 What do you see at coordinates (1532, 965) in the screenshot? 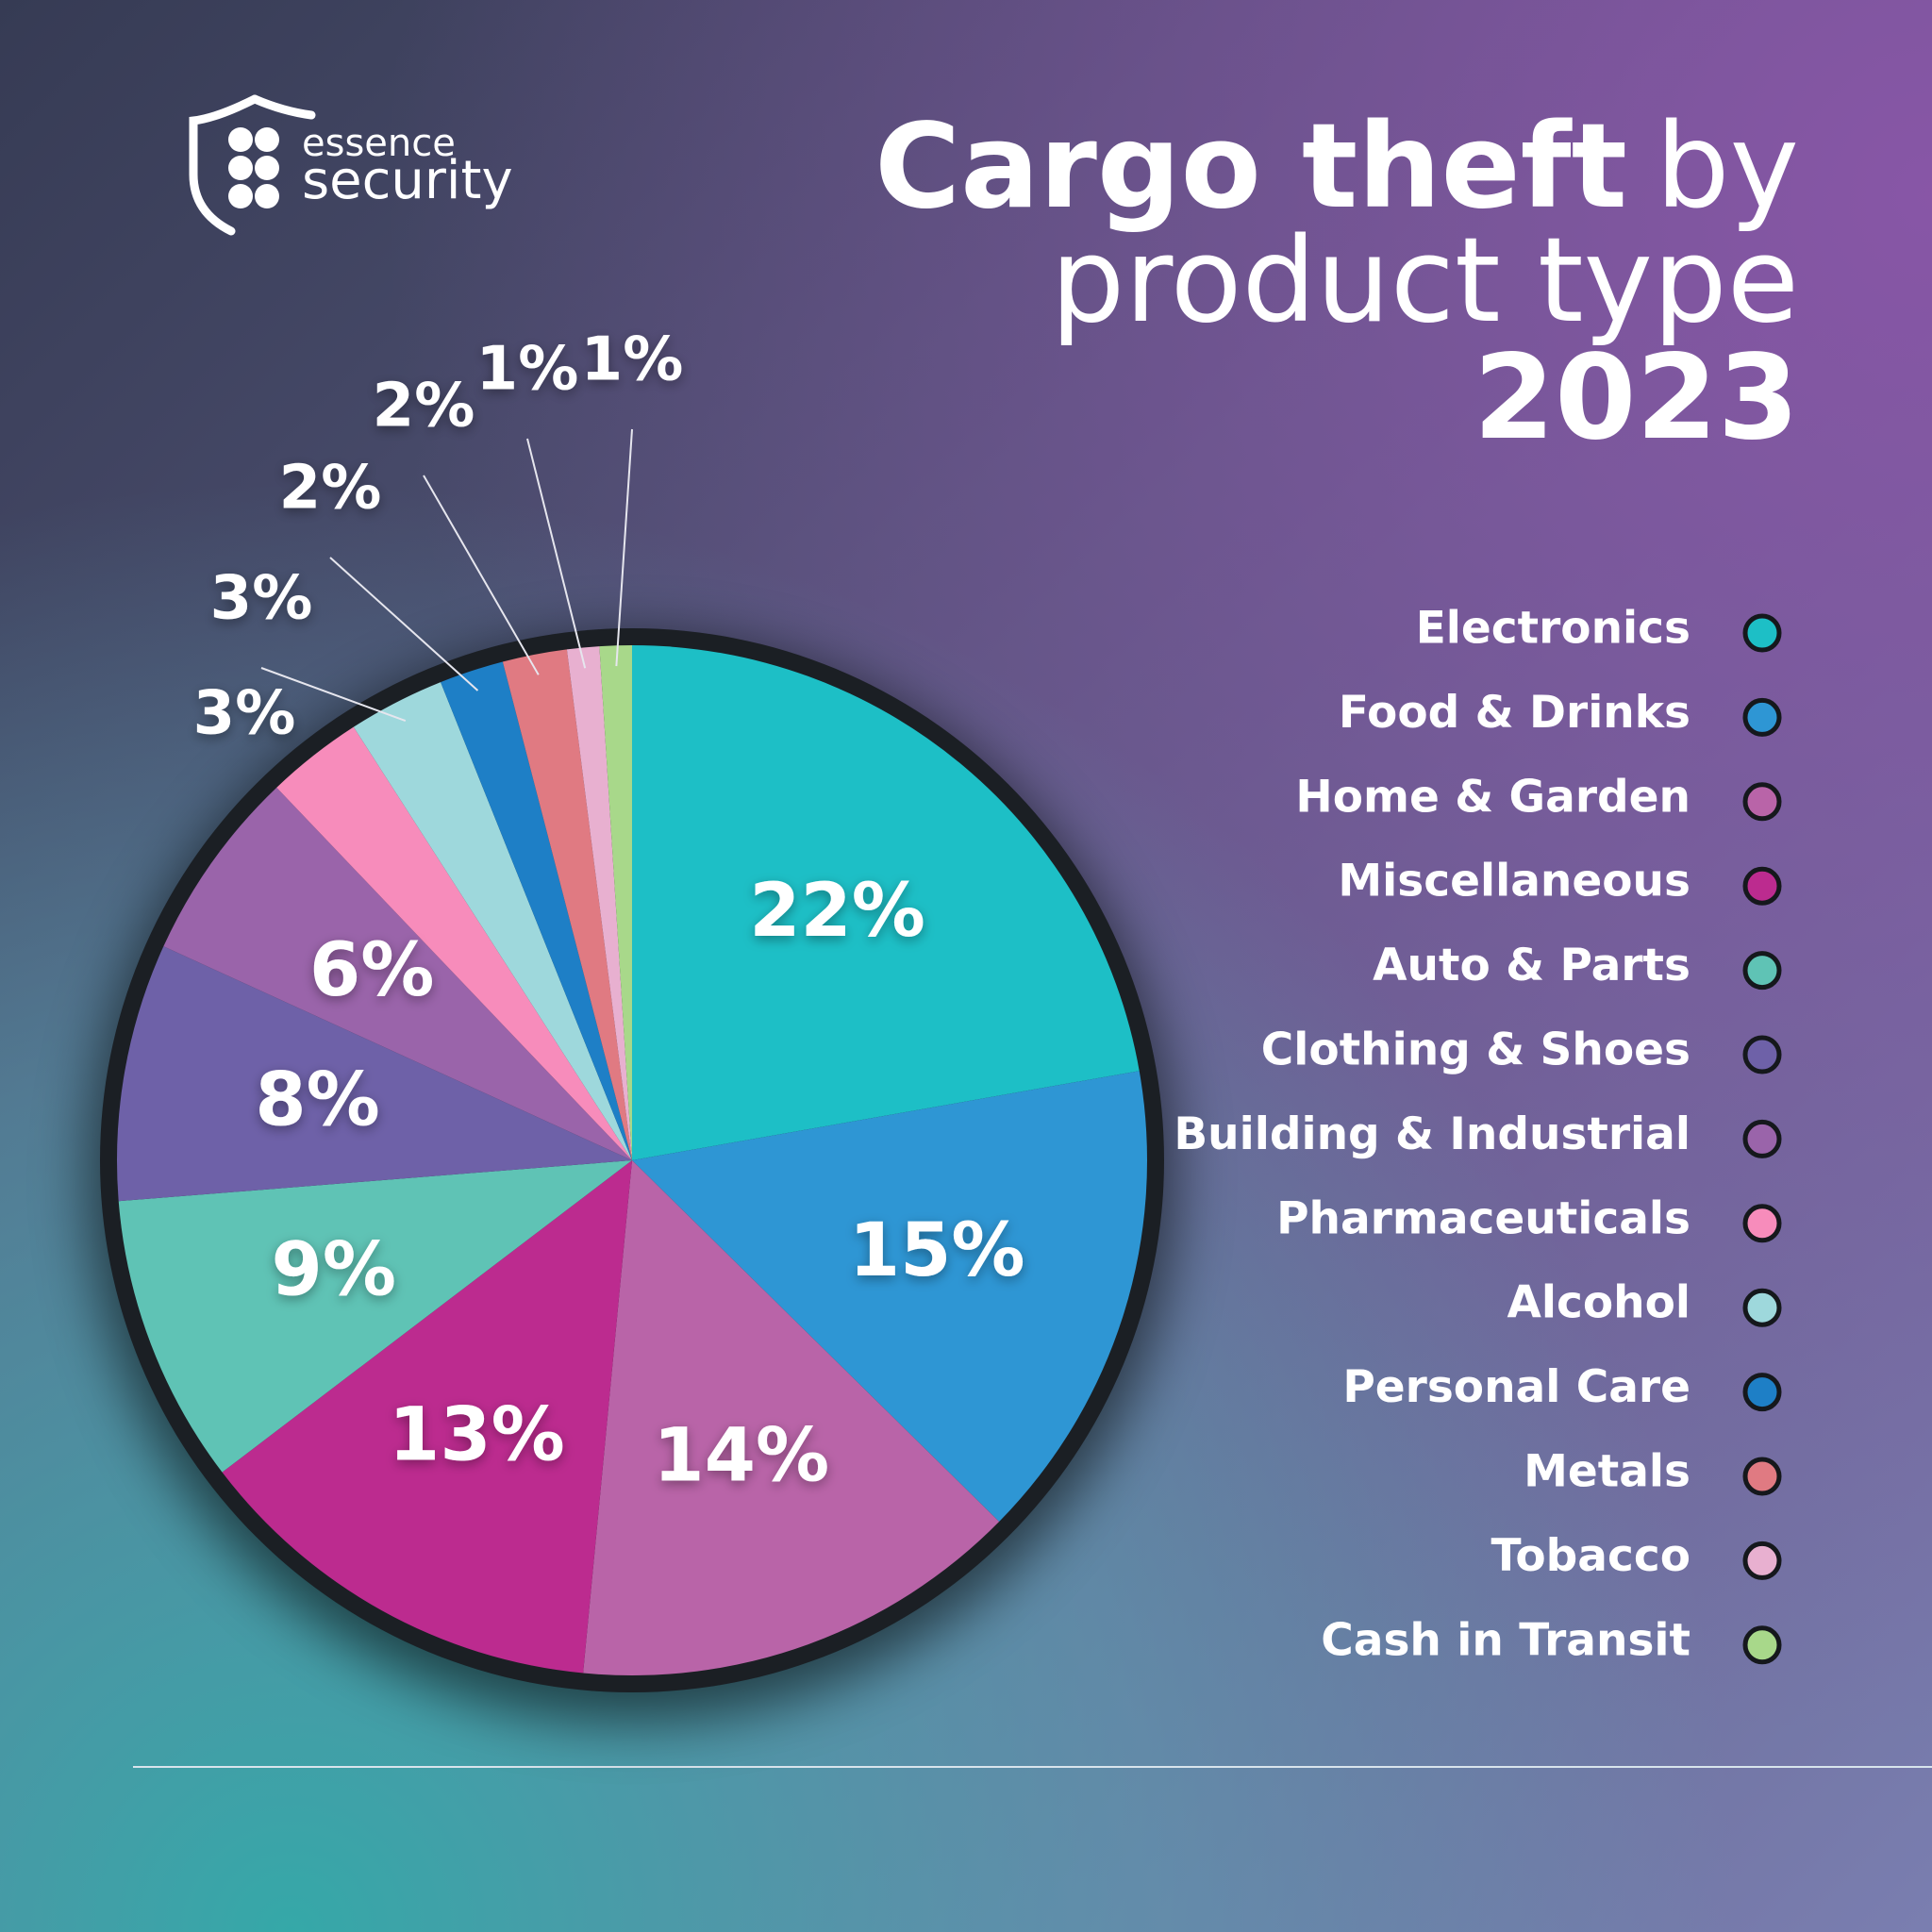
I see `legend-label: Auto & Parts` at bounding box center [1532, 965].